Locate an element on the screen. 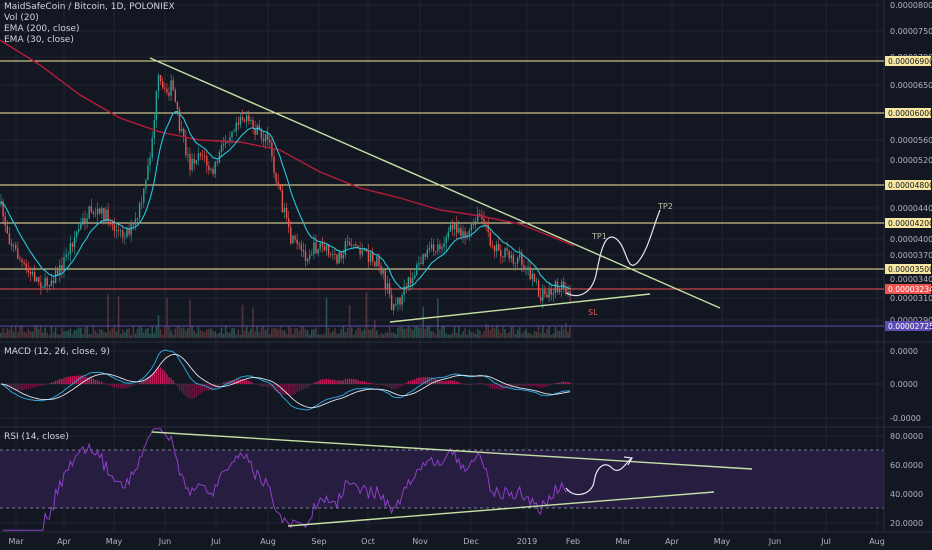  time-tick-10: 2019 is located at coordinates (527, 541).